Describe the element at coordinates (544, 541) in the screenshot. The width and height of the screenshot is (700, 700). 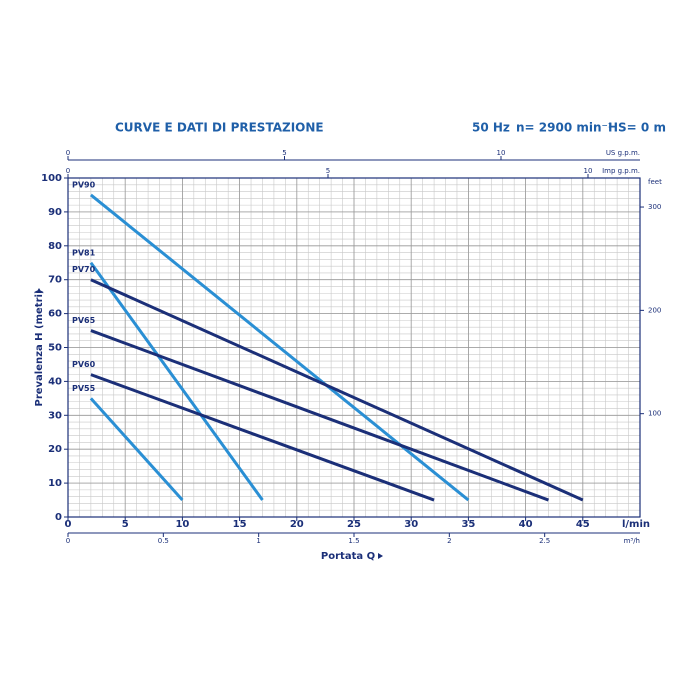
I see `secondary-tick-label: 2.5` at that location.